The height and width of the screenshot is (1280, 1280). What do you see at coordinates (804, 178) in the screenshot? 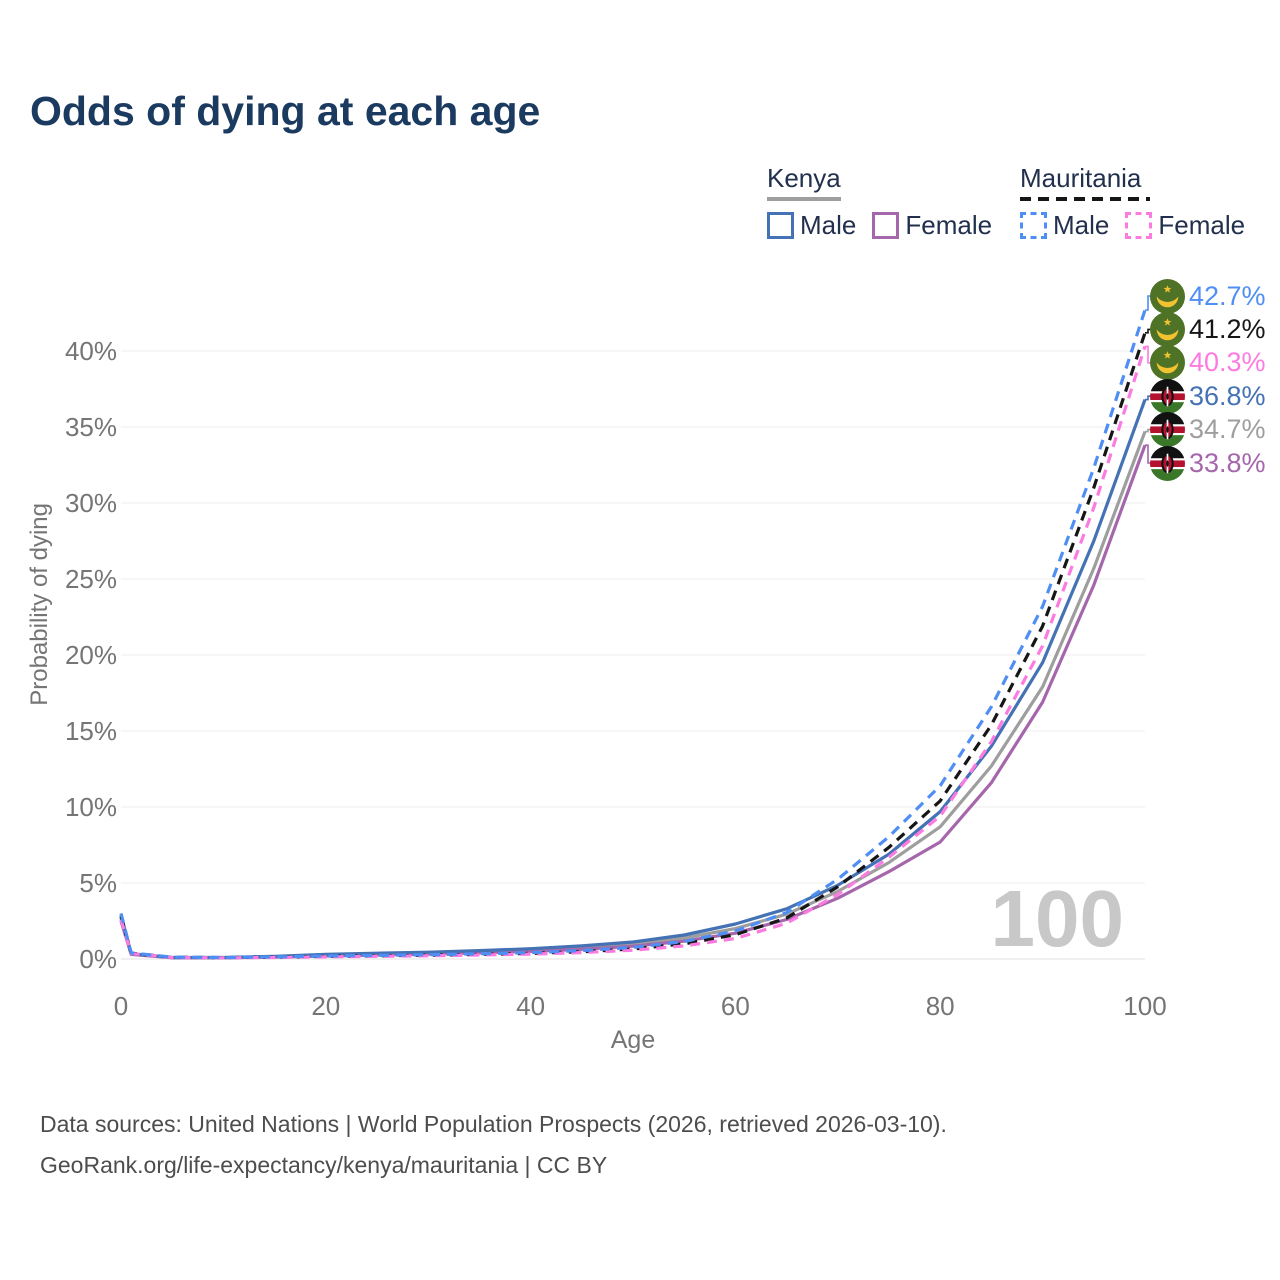
I see `legend-kenya-title: Kenya` at bounding box center [804, 178].